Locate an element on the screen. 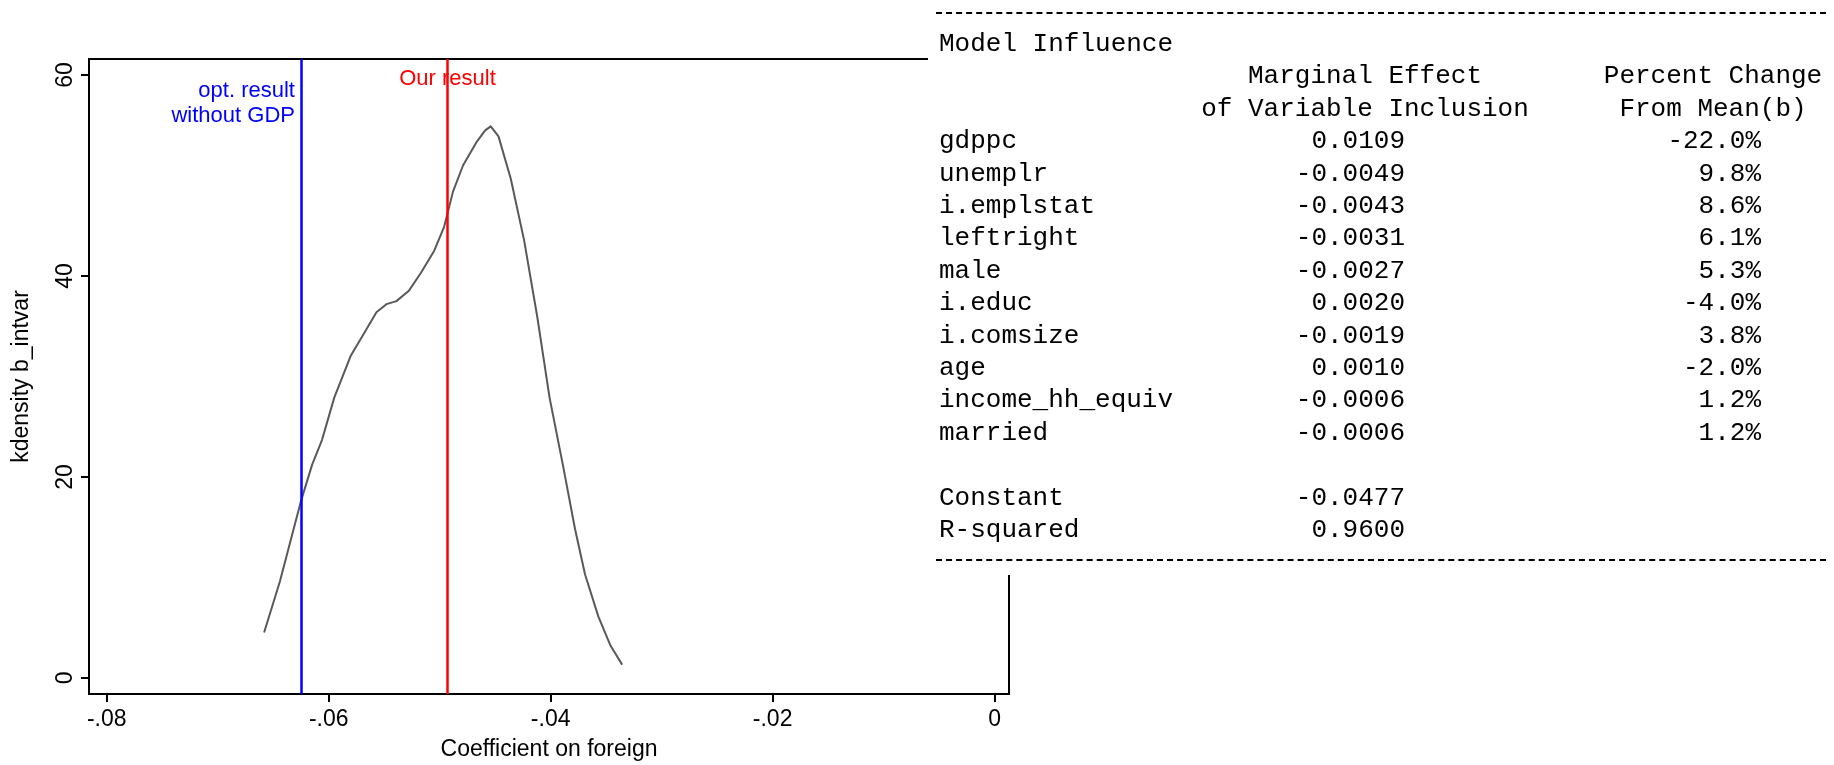 The height and width of the screenshot is (765, 1834). data-label: 9.8% is located at coordinates (1729, 173).